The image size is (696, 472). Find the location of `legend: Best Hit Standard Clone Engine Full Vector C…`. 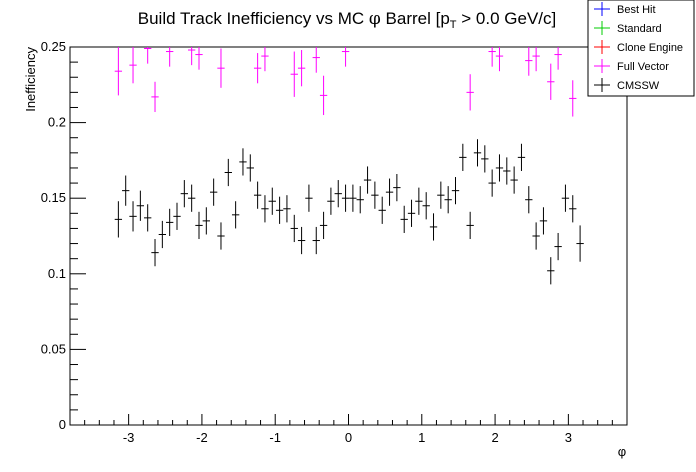

legend: Best Hit Standard Clone Engine Full Vector C… is located at coordinates (641, 48).